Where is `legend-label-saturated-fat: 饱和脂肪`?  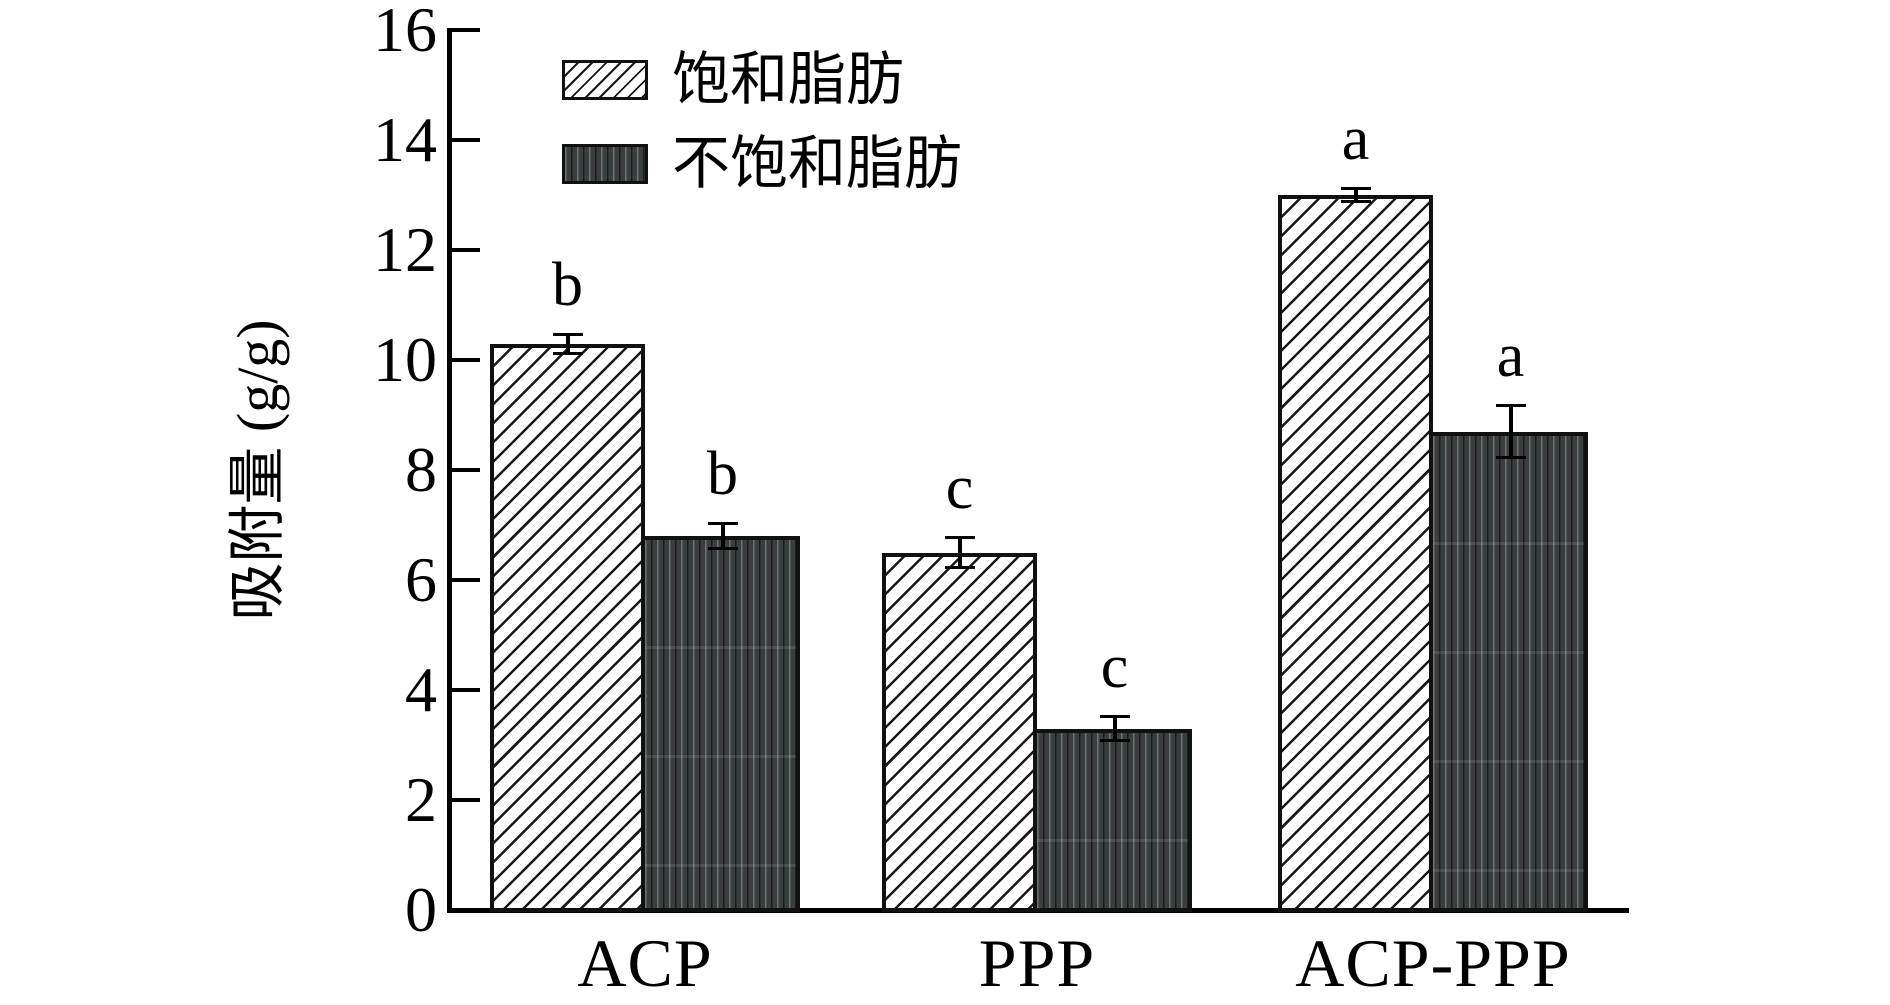 legend-label-saturated-fat: 饱和脂肪 is located at coordinates (788, 79).